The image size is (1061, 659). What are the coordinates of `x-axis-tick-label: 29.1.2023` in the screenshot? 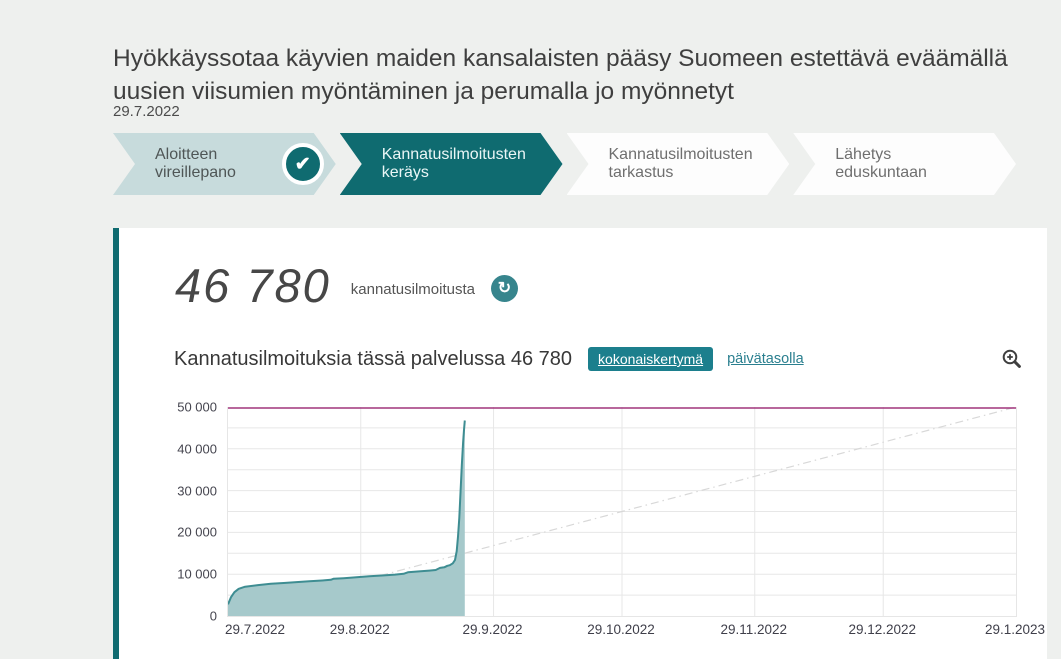 It's located at (1015, 629).